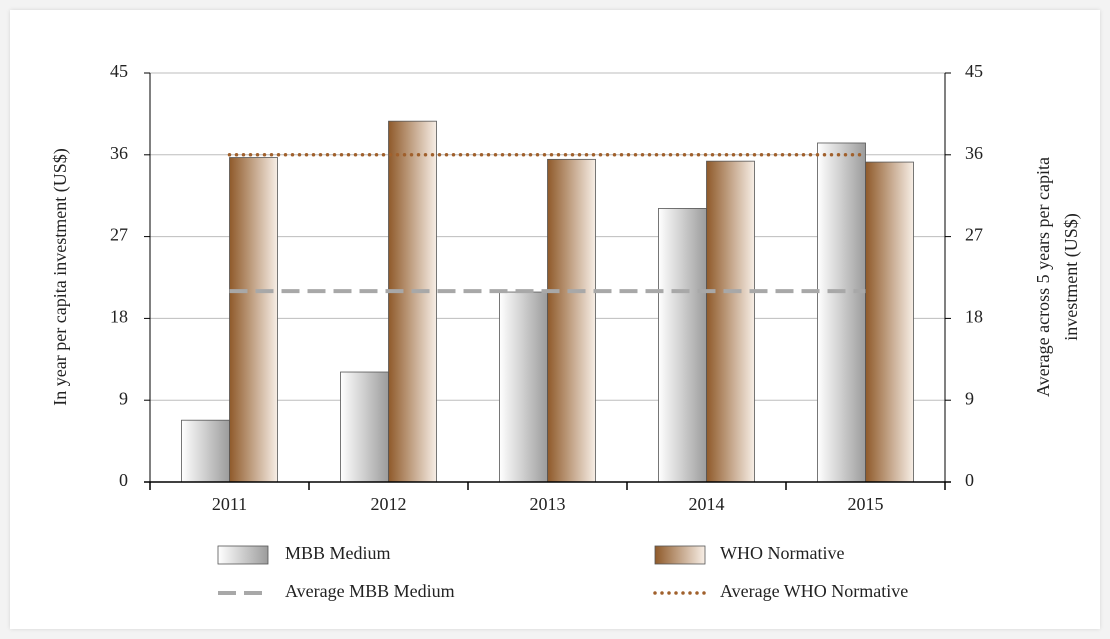  I want to click on x-tick-label: 2011, so click(229, 504).